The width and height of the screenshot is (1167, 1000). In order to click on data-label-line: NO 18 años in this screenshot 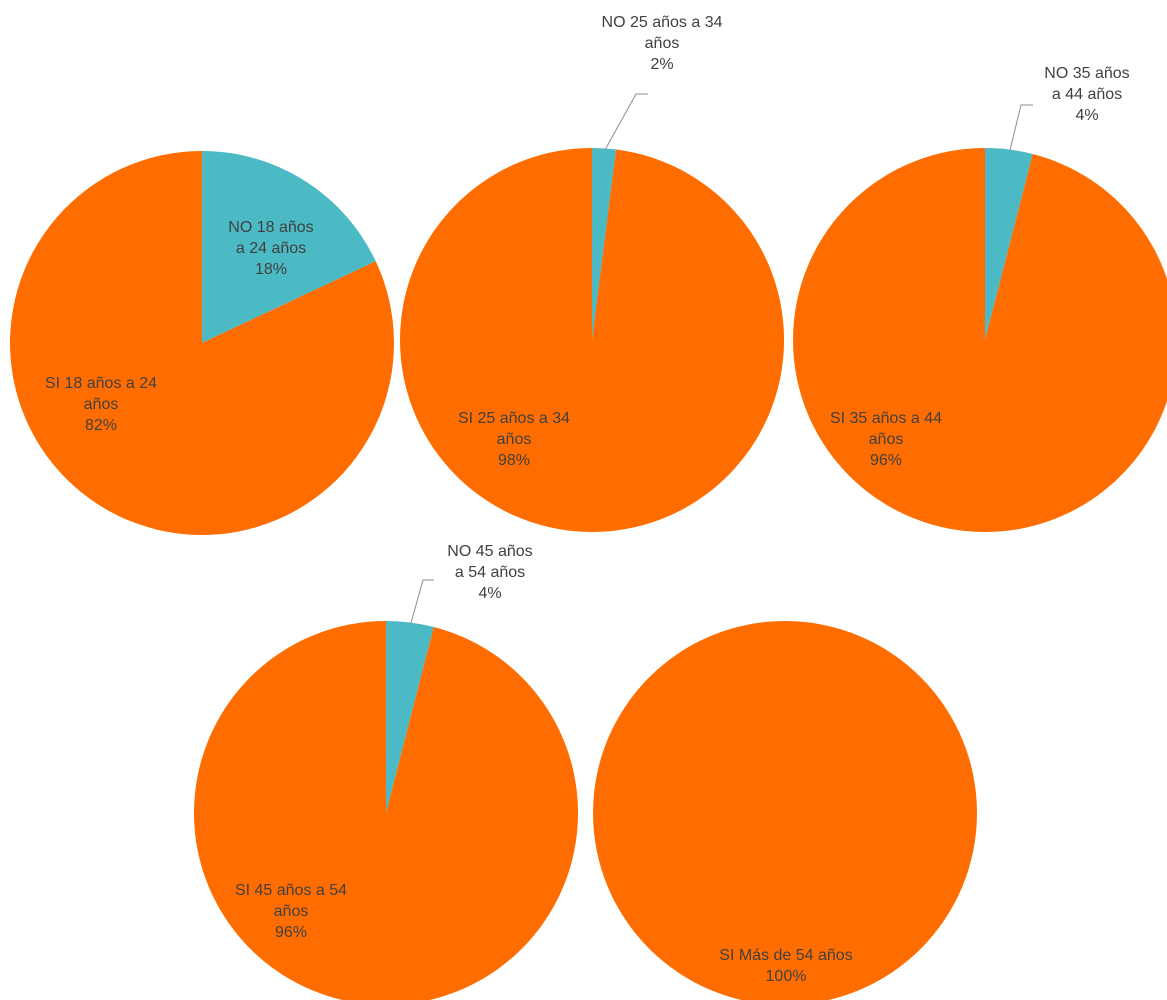, I will do `click(270, 227)`.